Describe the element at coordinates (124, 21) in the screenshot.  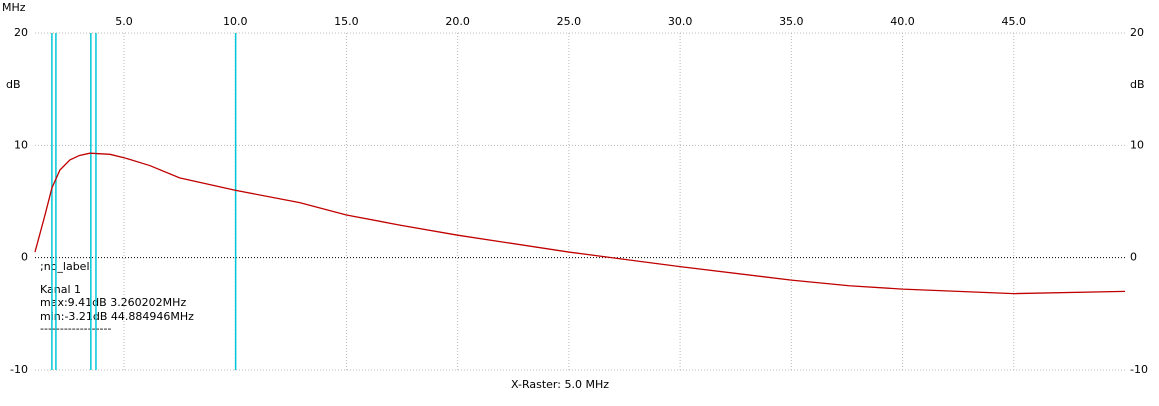
I see `x-tick-label: 5.0` at that location.